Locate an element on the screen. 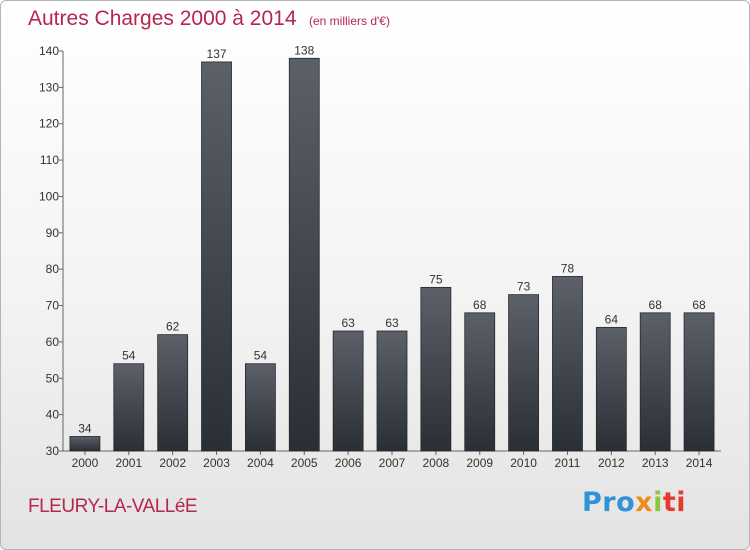 The image size is (750, 550). data-label: 62 is located at coordinates (173, 327).